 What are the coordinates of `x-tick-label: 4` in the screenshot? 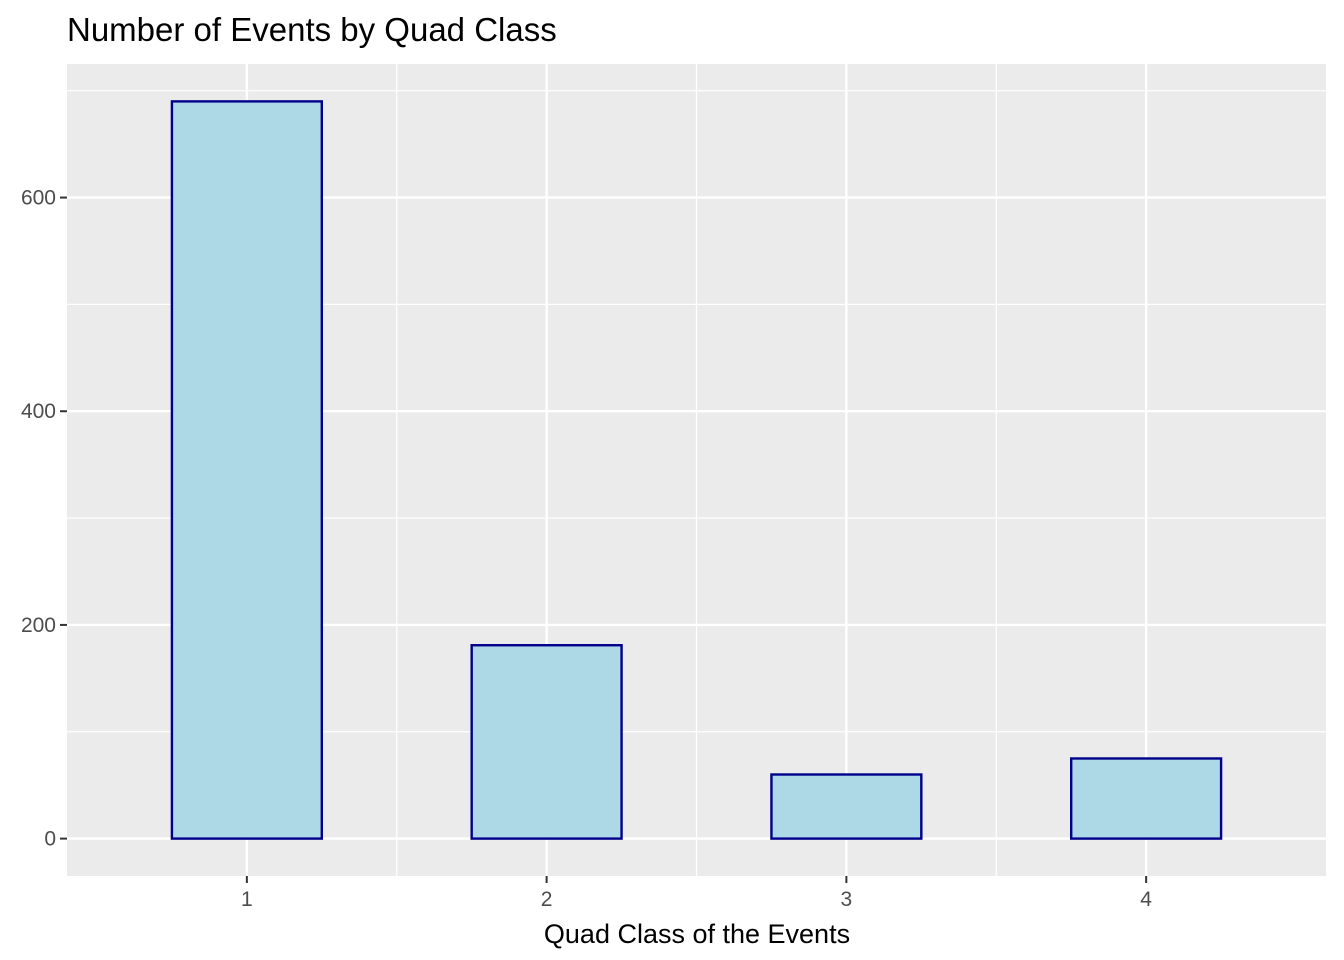 It's located at (1146, 899).